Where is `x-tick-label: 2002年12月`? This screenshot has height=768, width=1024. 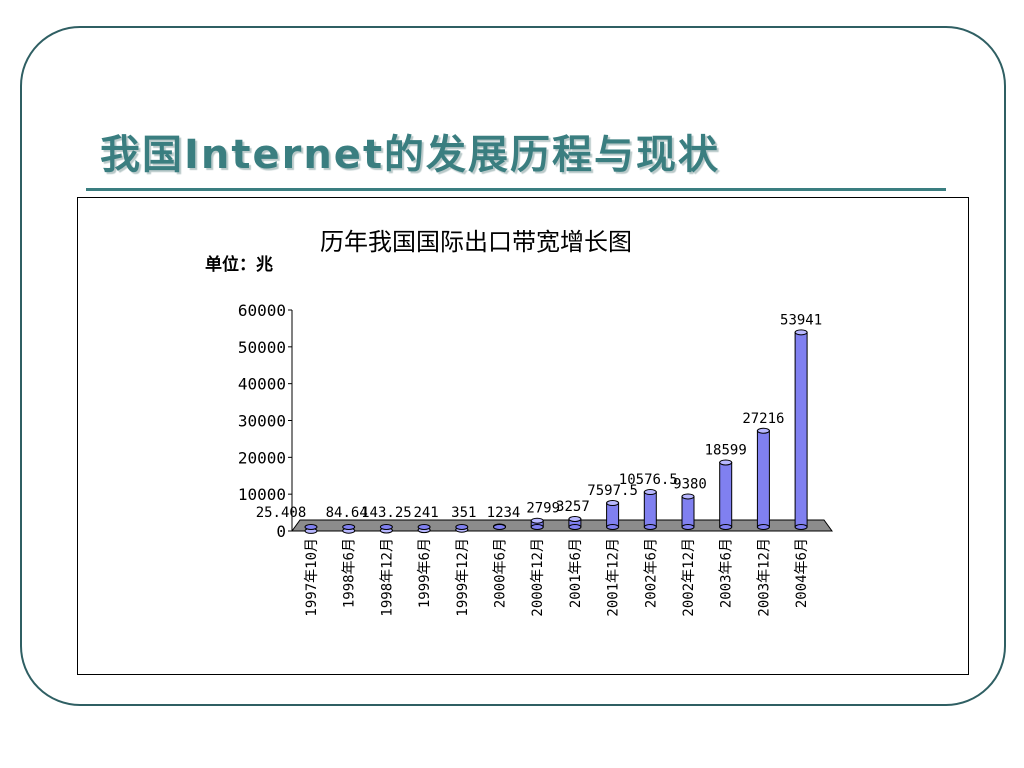
x-tick-label: 2002年12月 is located at coordinates (689, 577).